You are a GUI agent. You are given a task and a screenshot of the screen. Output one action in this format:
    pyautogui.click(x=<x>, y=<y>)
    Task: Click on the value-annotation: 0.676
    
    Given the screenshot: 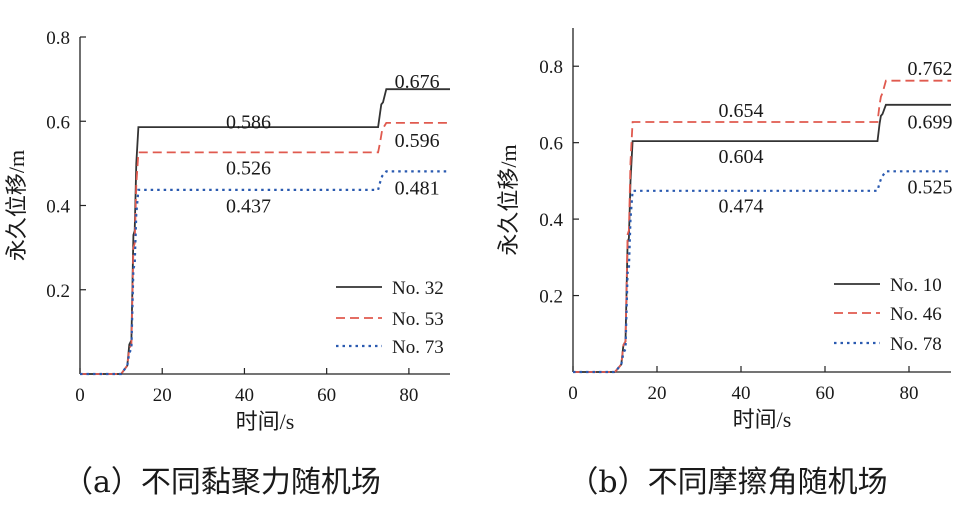 What is the action you would take?
    pyautogui.click(x=417, y=82)
    